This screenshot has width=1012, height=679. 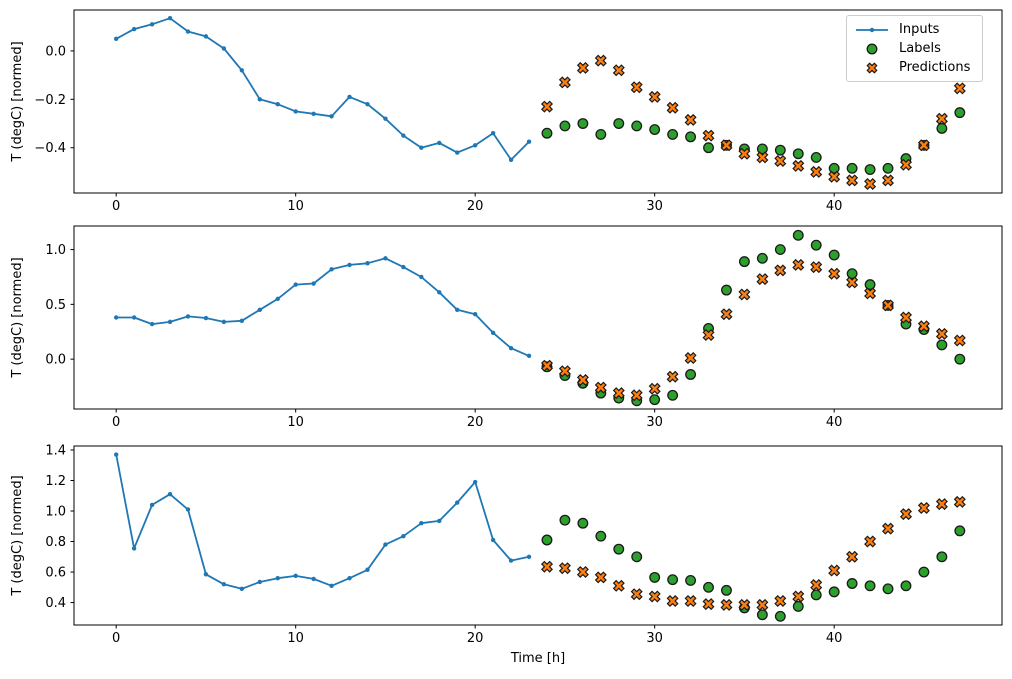 What do you see at coordinates (872, 29) in the screenshot?
I see `inputs-line-icon` at bounding box center [872, 29].